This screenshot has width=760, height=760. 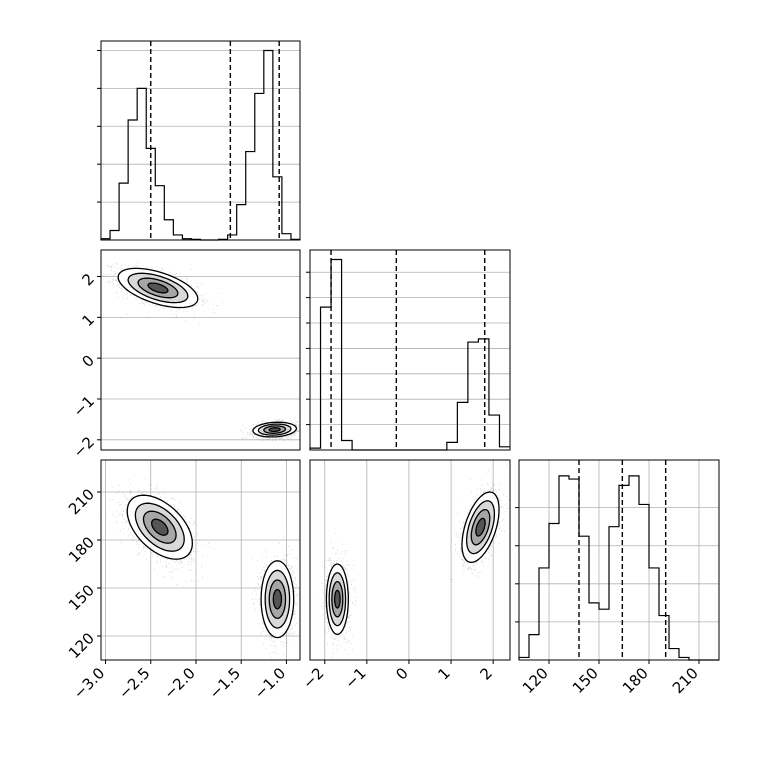 What do you see at coordinates (81, 549) in the screenshot?
I see `y-tick-label: 180` at bounding box center [81, 549].